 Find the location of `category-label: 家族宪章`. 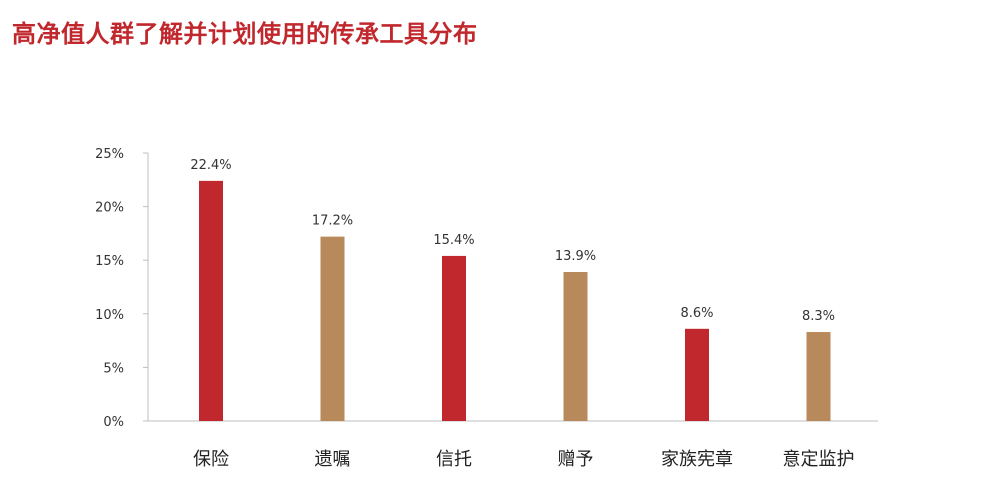

category-label: 家族宪章 is located at coordinates (697, 459).